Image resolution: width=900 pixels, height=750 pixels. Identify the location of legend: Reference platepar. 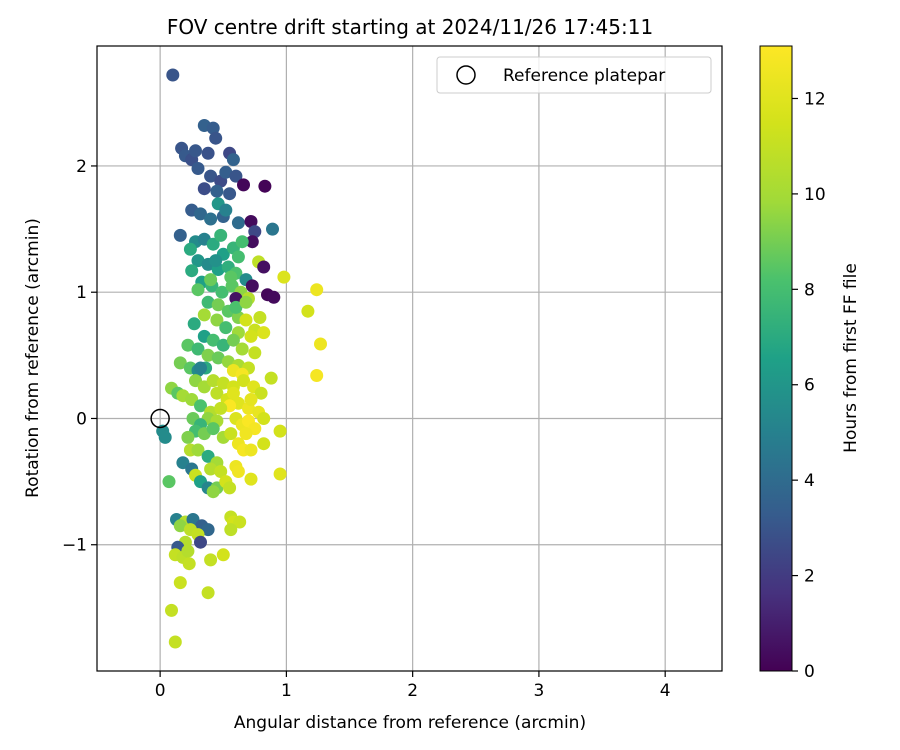
(574, 75).